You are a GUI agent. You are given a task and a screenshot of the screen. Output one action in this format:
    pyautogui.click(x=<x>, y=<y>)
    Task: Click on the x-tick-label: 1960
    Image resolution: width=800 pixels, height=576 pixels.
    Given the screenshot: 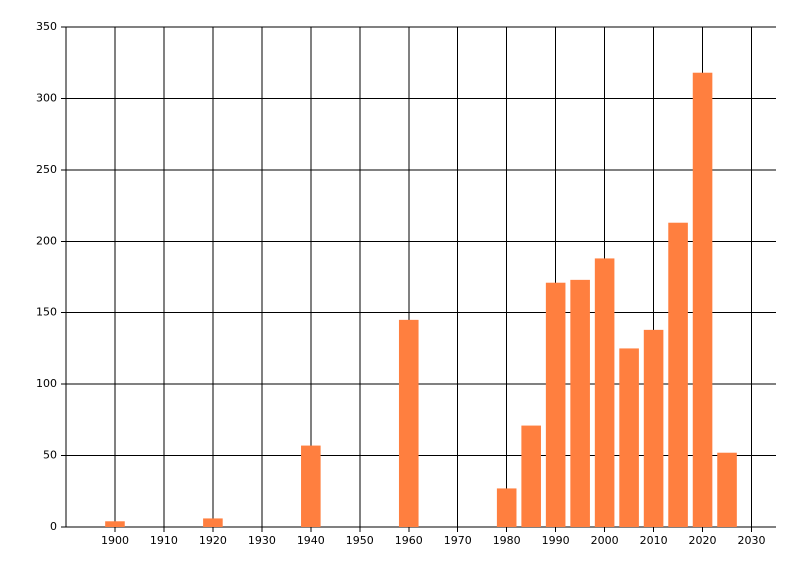 What is the action you would take?
    pyautogui.click(x=409, y=540)
    